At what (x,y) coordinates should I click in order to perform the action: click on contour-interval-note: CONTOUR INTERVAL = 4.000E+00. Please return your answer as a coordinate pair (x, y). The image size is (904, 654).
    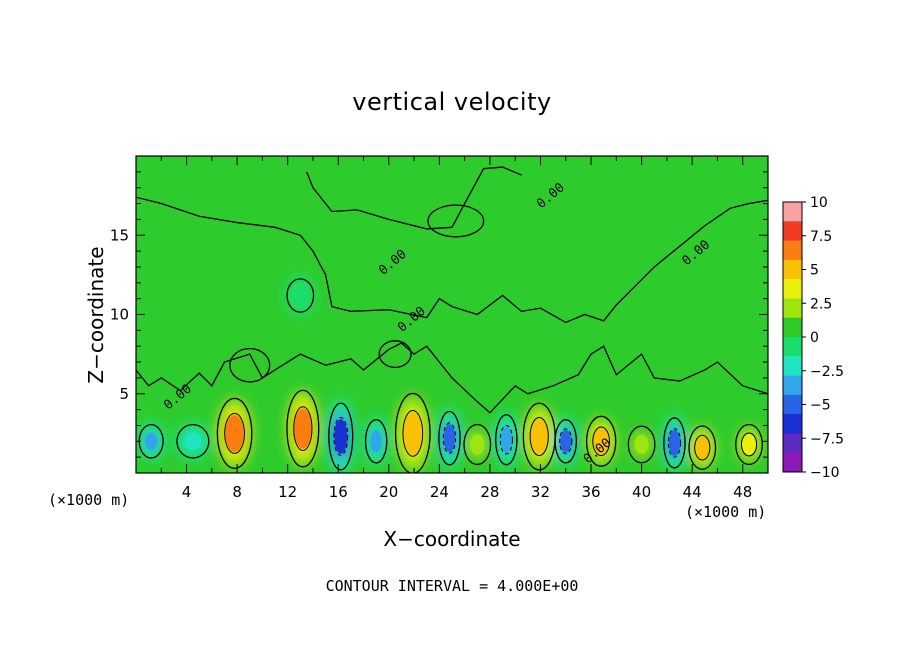
    Looking at the image, I should click on (452, 586).